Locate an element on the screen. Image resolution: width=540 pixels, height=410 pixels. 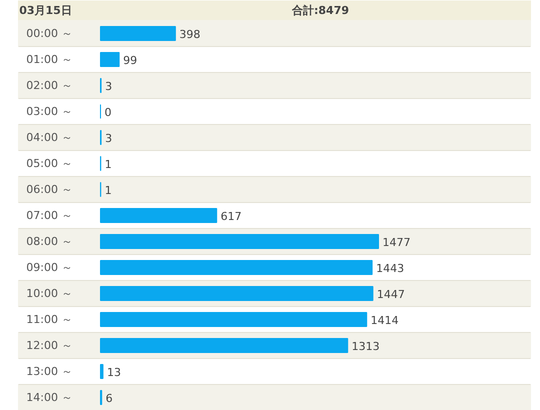
data-label: 1477 is located at coordinates (396, 242).